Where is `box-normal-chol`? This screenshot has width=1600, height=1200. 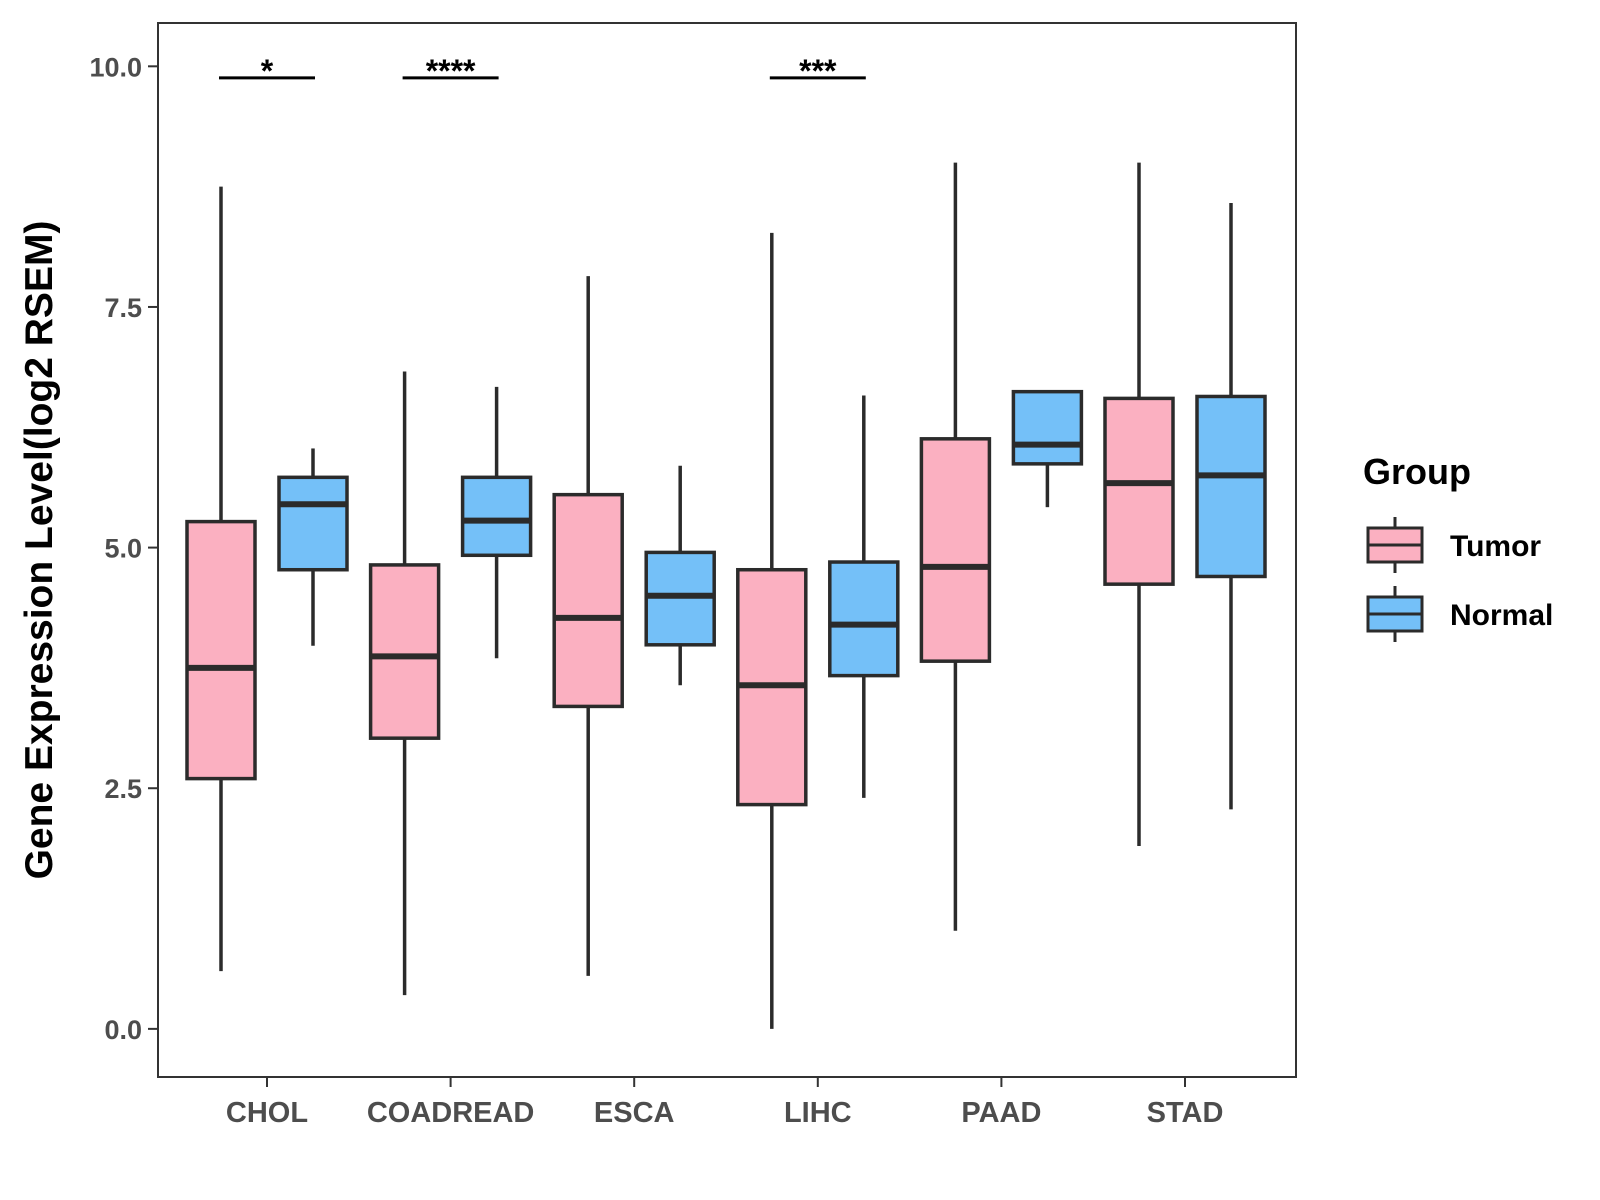
box-normal-chol is located at coordinates (313, 547).